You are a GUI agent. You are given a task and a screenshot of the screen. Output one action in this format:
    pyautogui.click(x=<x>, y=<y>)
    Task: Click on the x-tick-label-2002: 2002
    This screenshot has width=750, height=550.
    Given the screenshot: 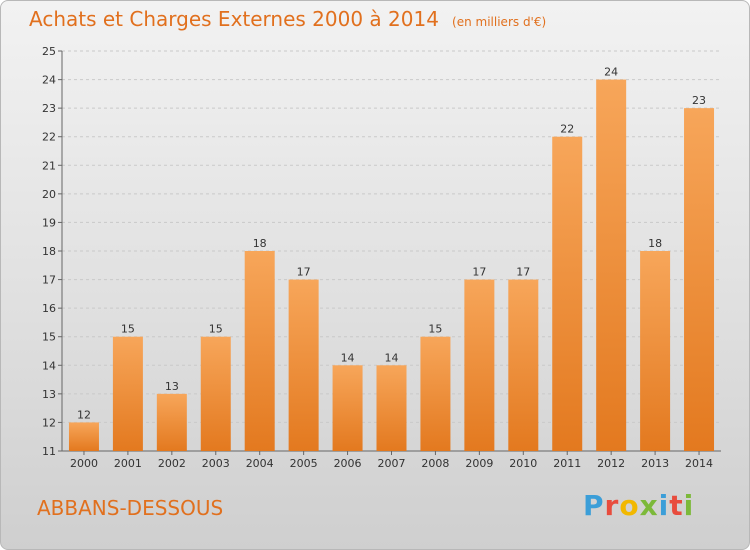 What is the action you would take?
    pyautogui.click(x=172, y=463)
    